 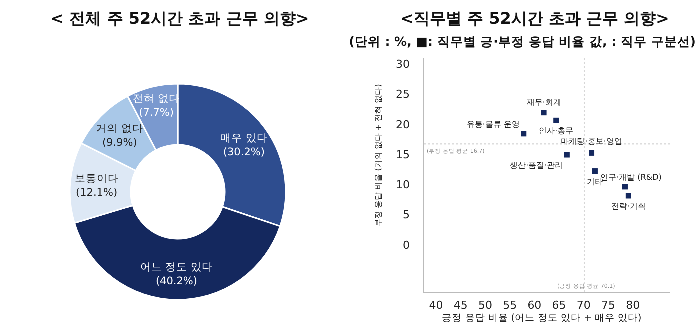 What do you see at coordinates (156, 113) in the screenshot?
I see `data-label: (7.7%)` at bounding box center [156, 113].